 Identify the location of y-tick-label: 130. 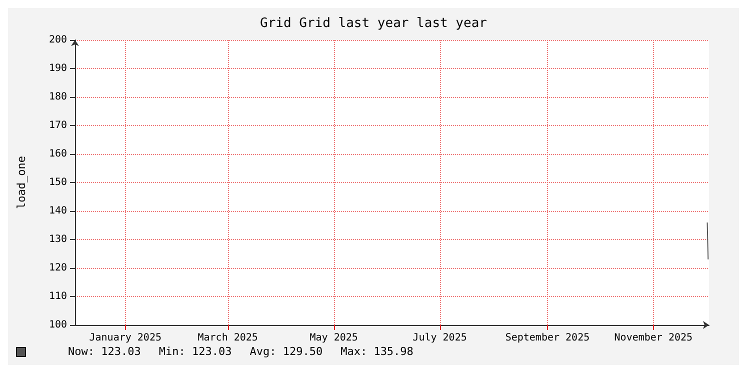
(57, 239).